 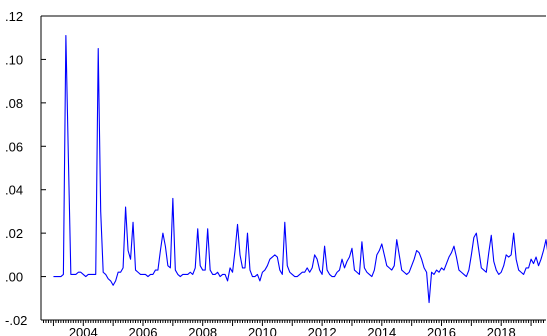 I want to click on x-tick-label: 2006, so click(x=143, y=330).